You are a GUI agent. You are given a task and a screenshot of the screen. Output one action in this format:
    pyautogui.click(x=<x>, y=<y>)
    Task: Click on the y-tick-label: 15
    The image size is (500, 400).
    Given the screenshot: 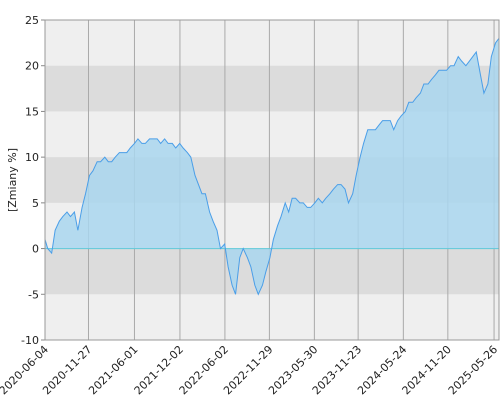 What is the action you would take?
    pyautogui.click(x=32, y=111)
    